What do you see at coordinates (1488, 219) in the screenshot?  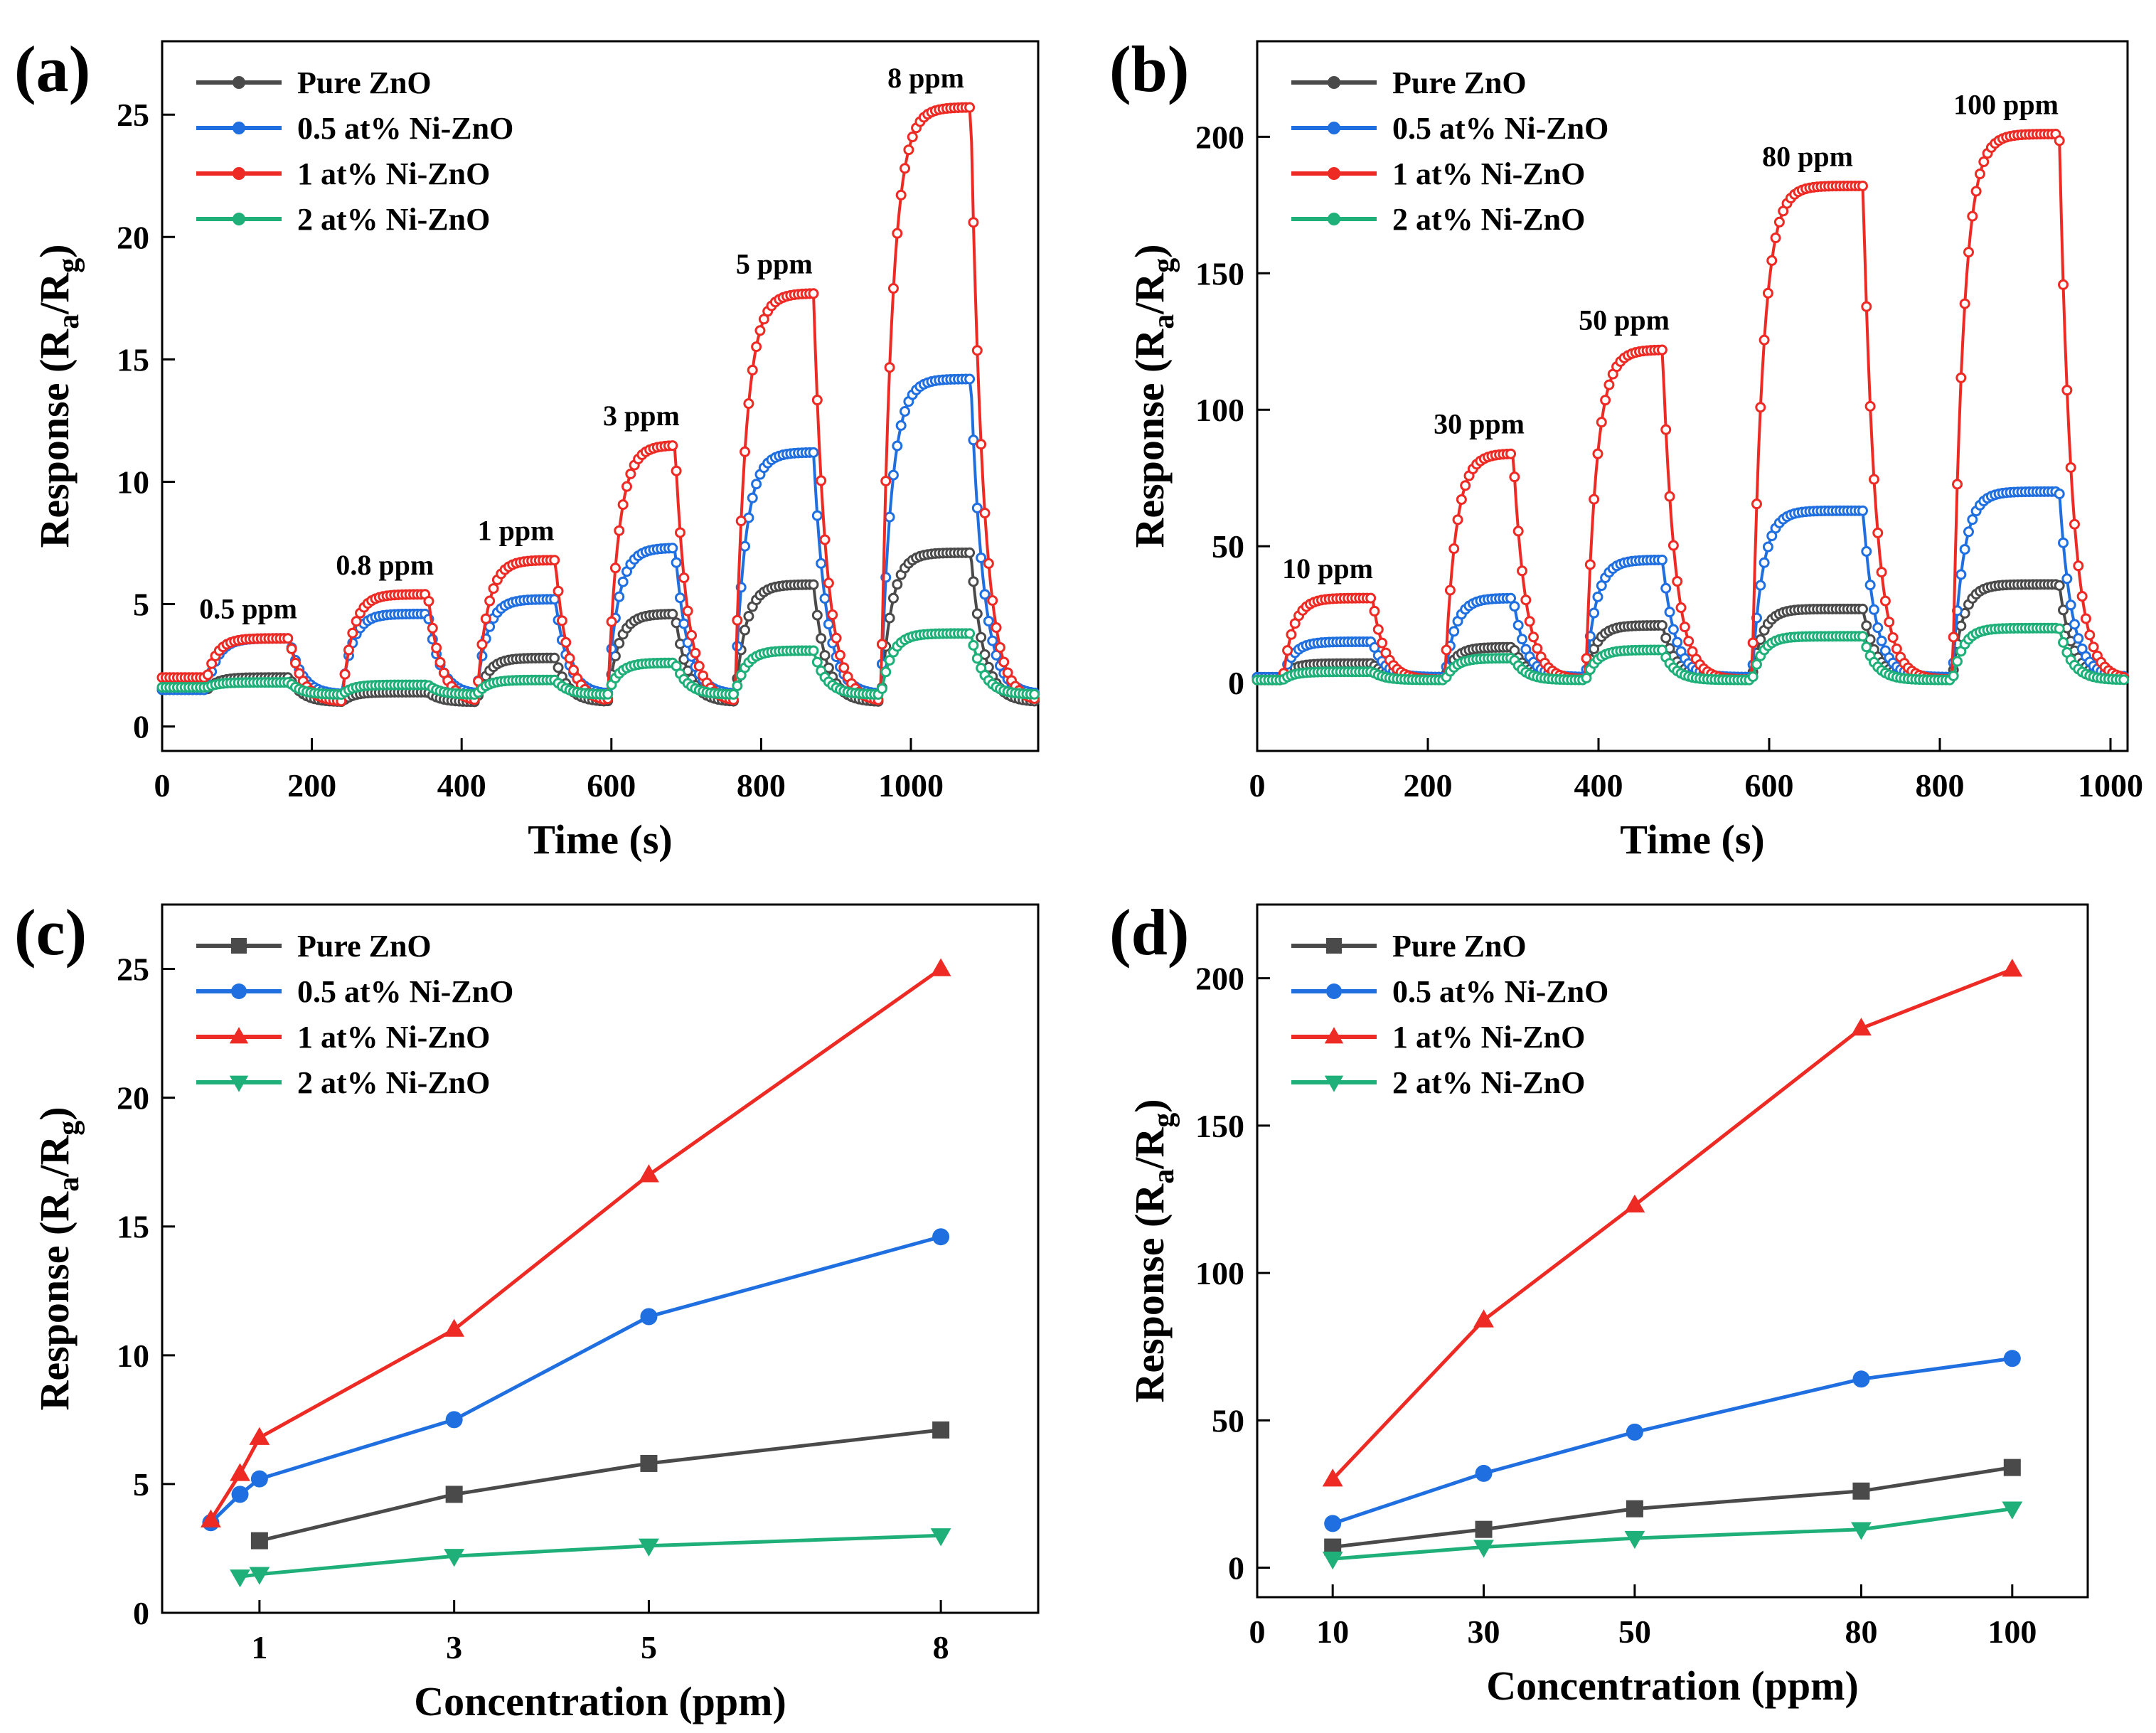 I see `legend-label-2-at-ni-zno: 2 at% Ni-ZnO` at bounding box center [1488, 219].